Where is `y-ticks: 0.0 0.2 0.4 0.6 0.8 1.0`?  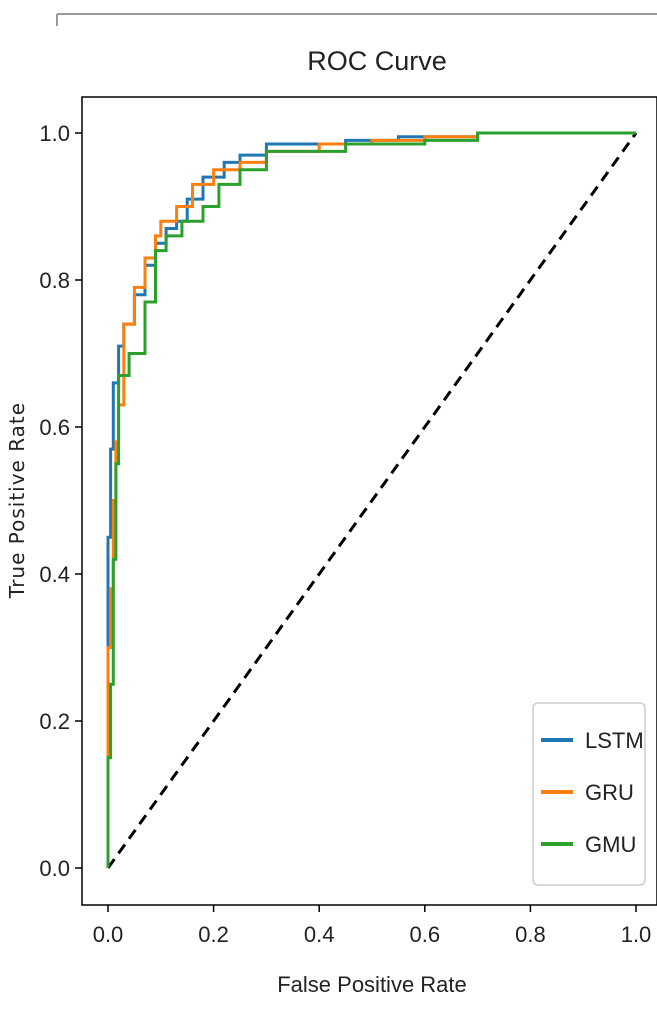 y-ticks: 0.0 0.2 0.4 0.6 0.8 1.0 is located at coordinates (60, 501).